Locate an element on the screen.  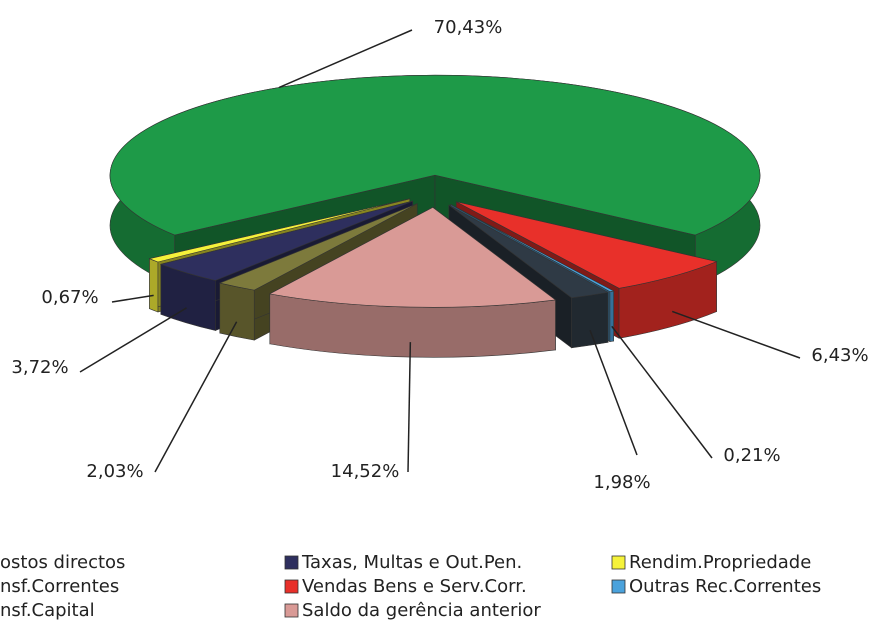
data-label: 0,67% is located at coordinates (69, 297).